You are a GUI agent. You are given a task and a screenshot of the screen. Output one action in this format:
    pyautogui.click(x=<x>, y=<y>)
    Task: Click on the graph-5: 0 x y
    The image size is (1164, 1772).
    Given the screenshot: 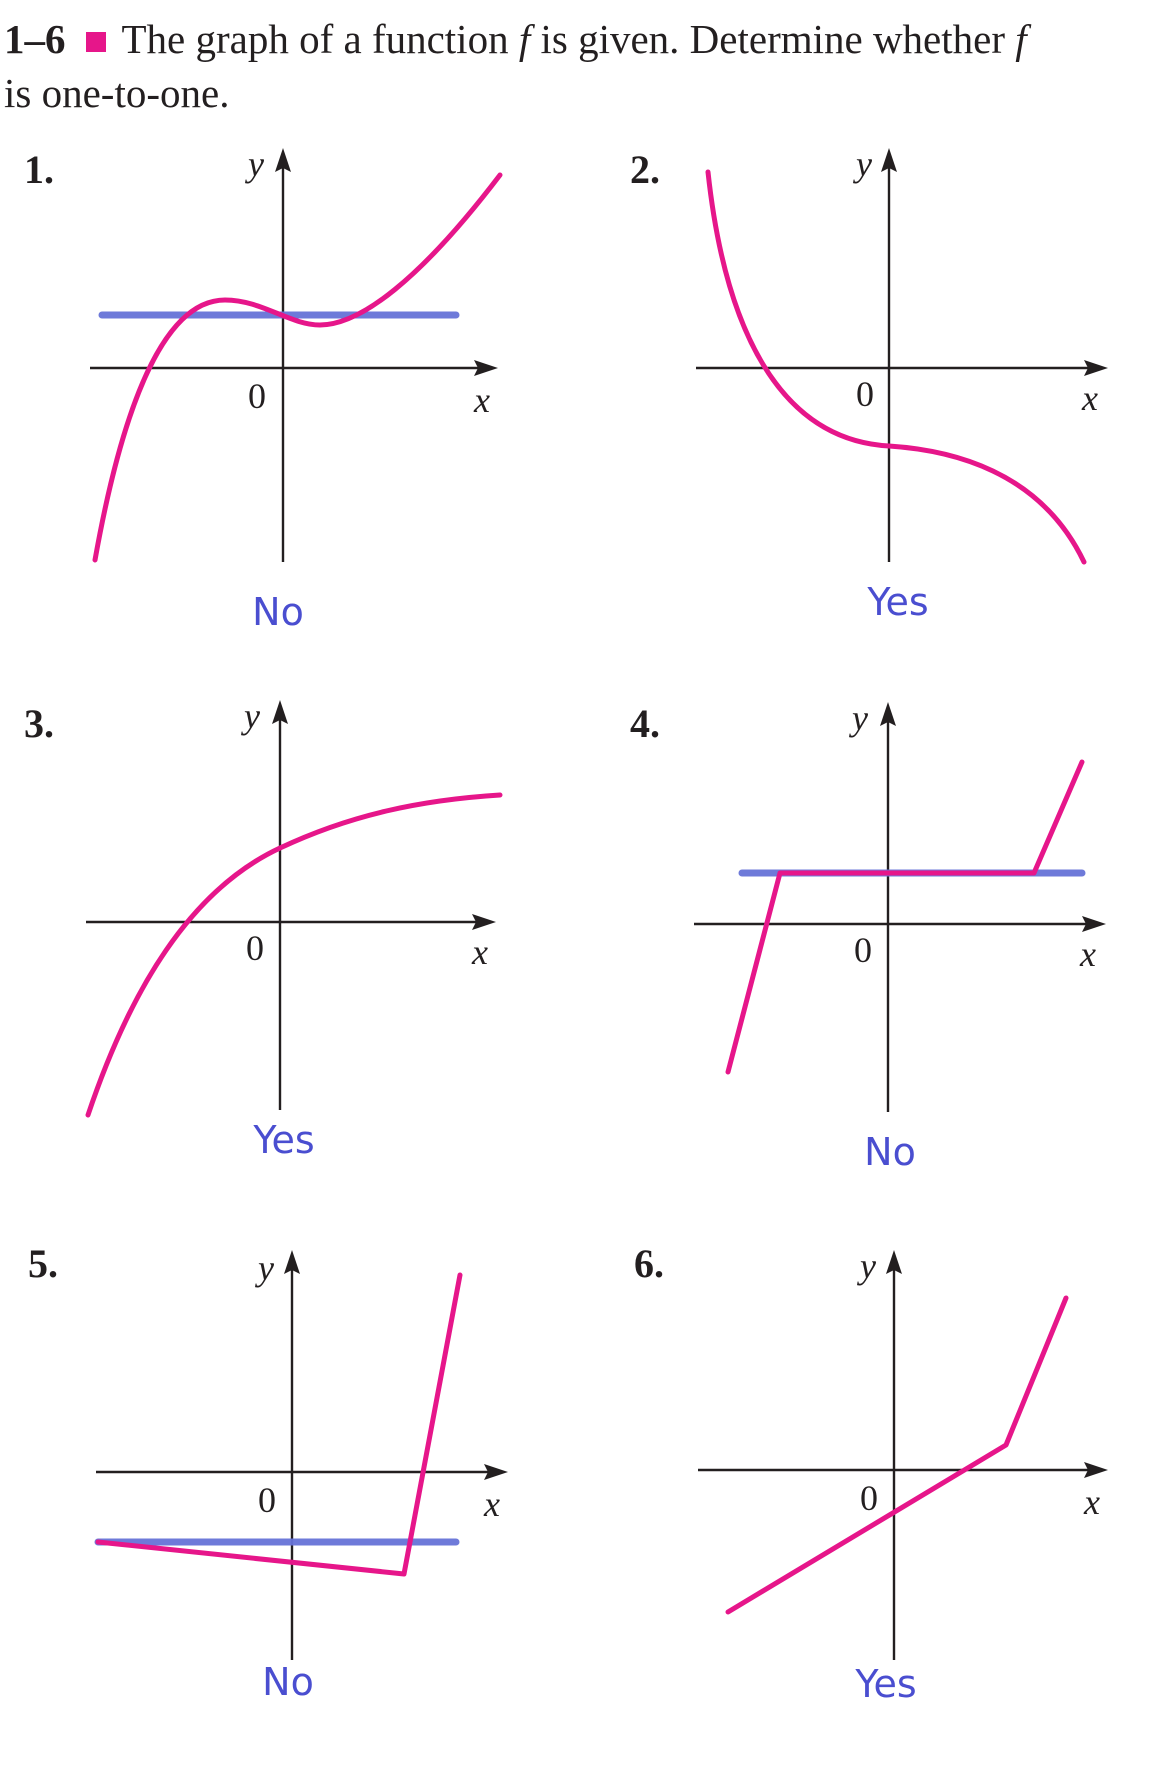 What is the action you would take?
    pyautogui.click(x=301, y=1454)
    